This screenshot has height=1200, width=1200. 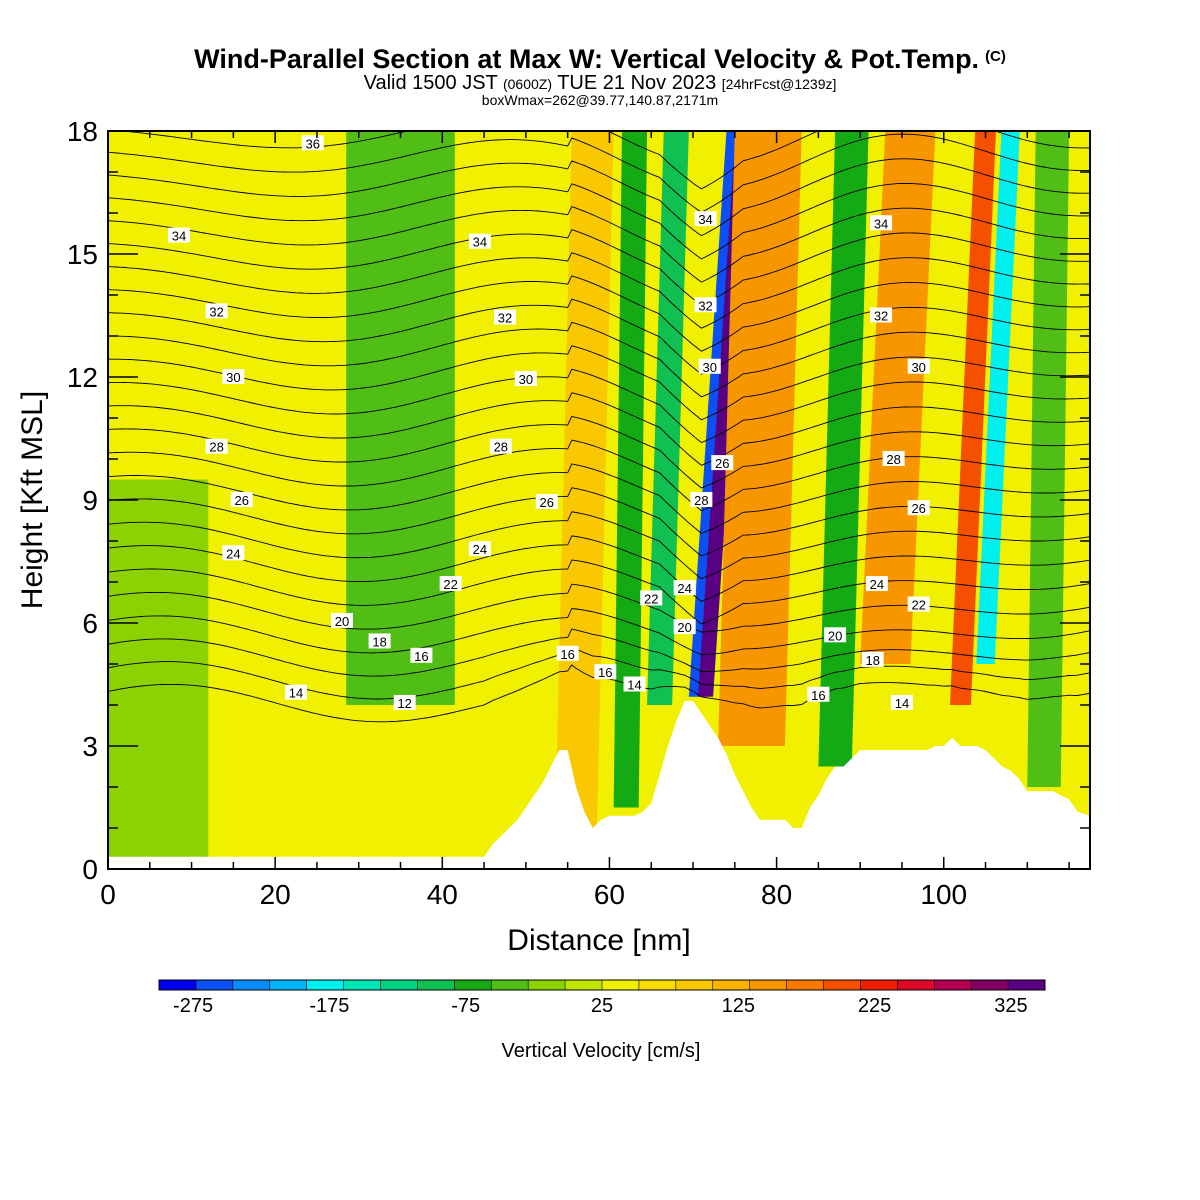 I want to click on contour-label-0: 36, so click(x=312, y=143).